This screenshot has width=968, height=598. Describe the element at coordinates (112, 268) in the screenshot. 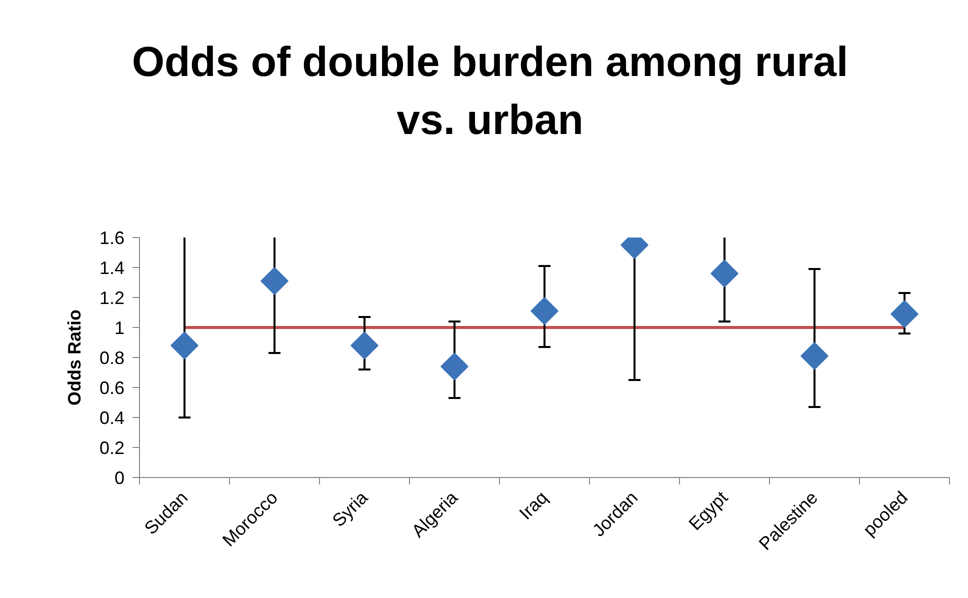

I see `y-tick-label: 1.4` at that location.